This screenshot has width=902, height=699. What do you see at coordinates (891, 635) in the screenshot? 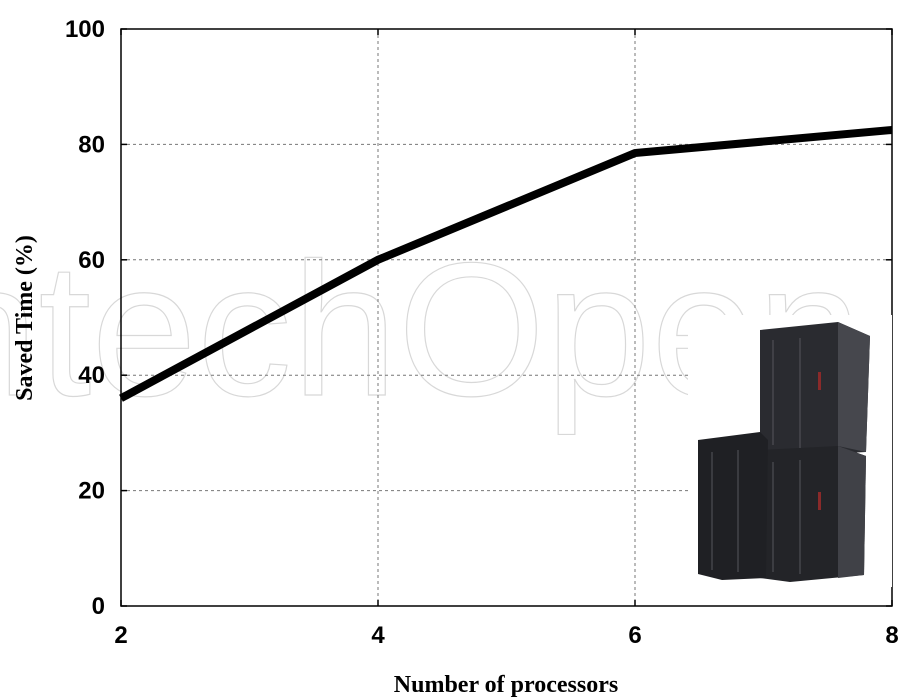
I see `x-tick-label: 8` at bounding box center [891, 635].